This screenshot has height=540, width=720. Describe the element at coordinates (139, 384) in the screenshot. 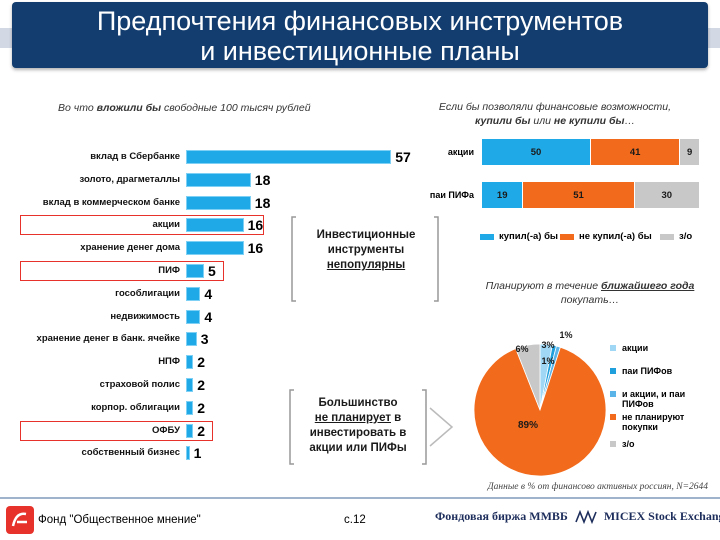

I see `bar-category-label: страховой полис` at that location.